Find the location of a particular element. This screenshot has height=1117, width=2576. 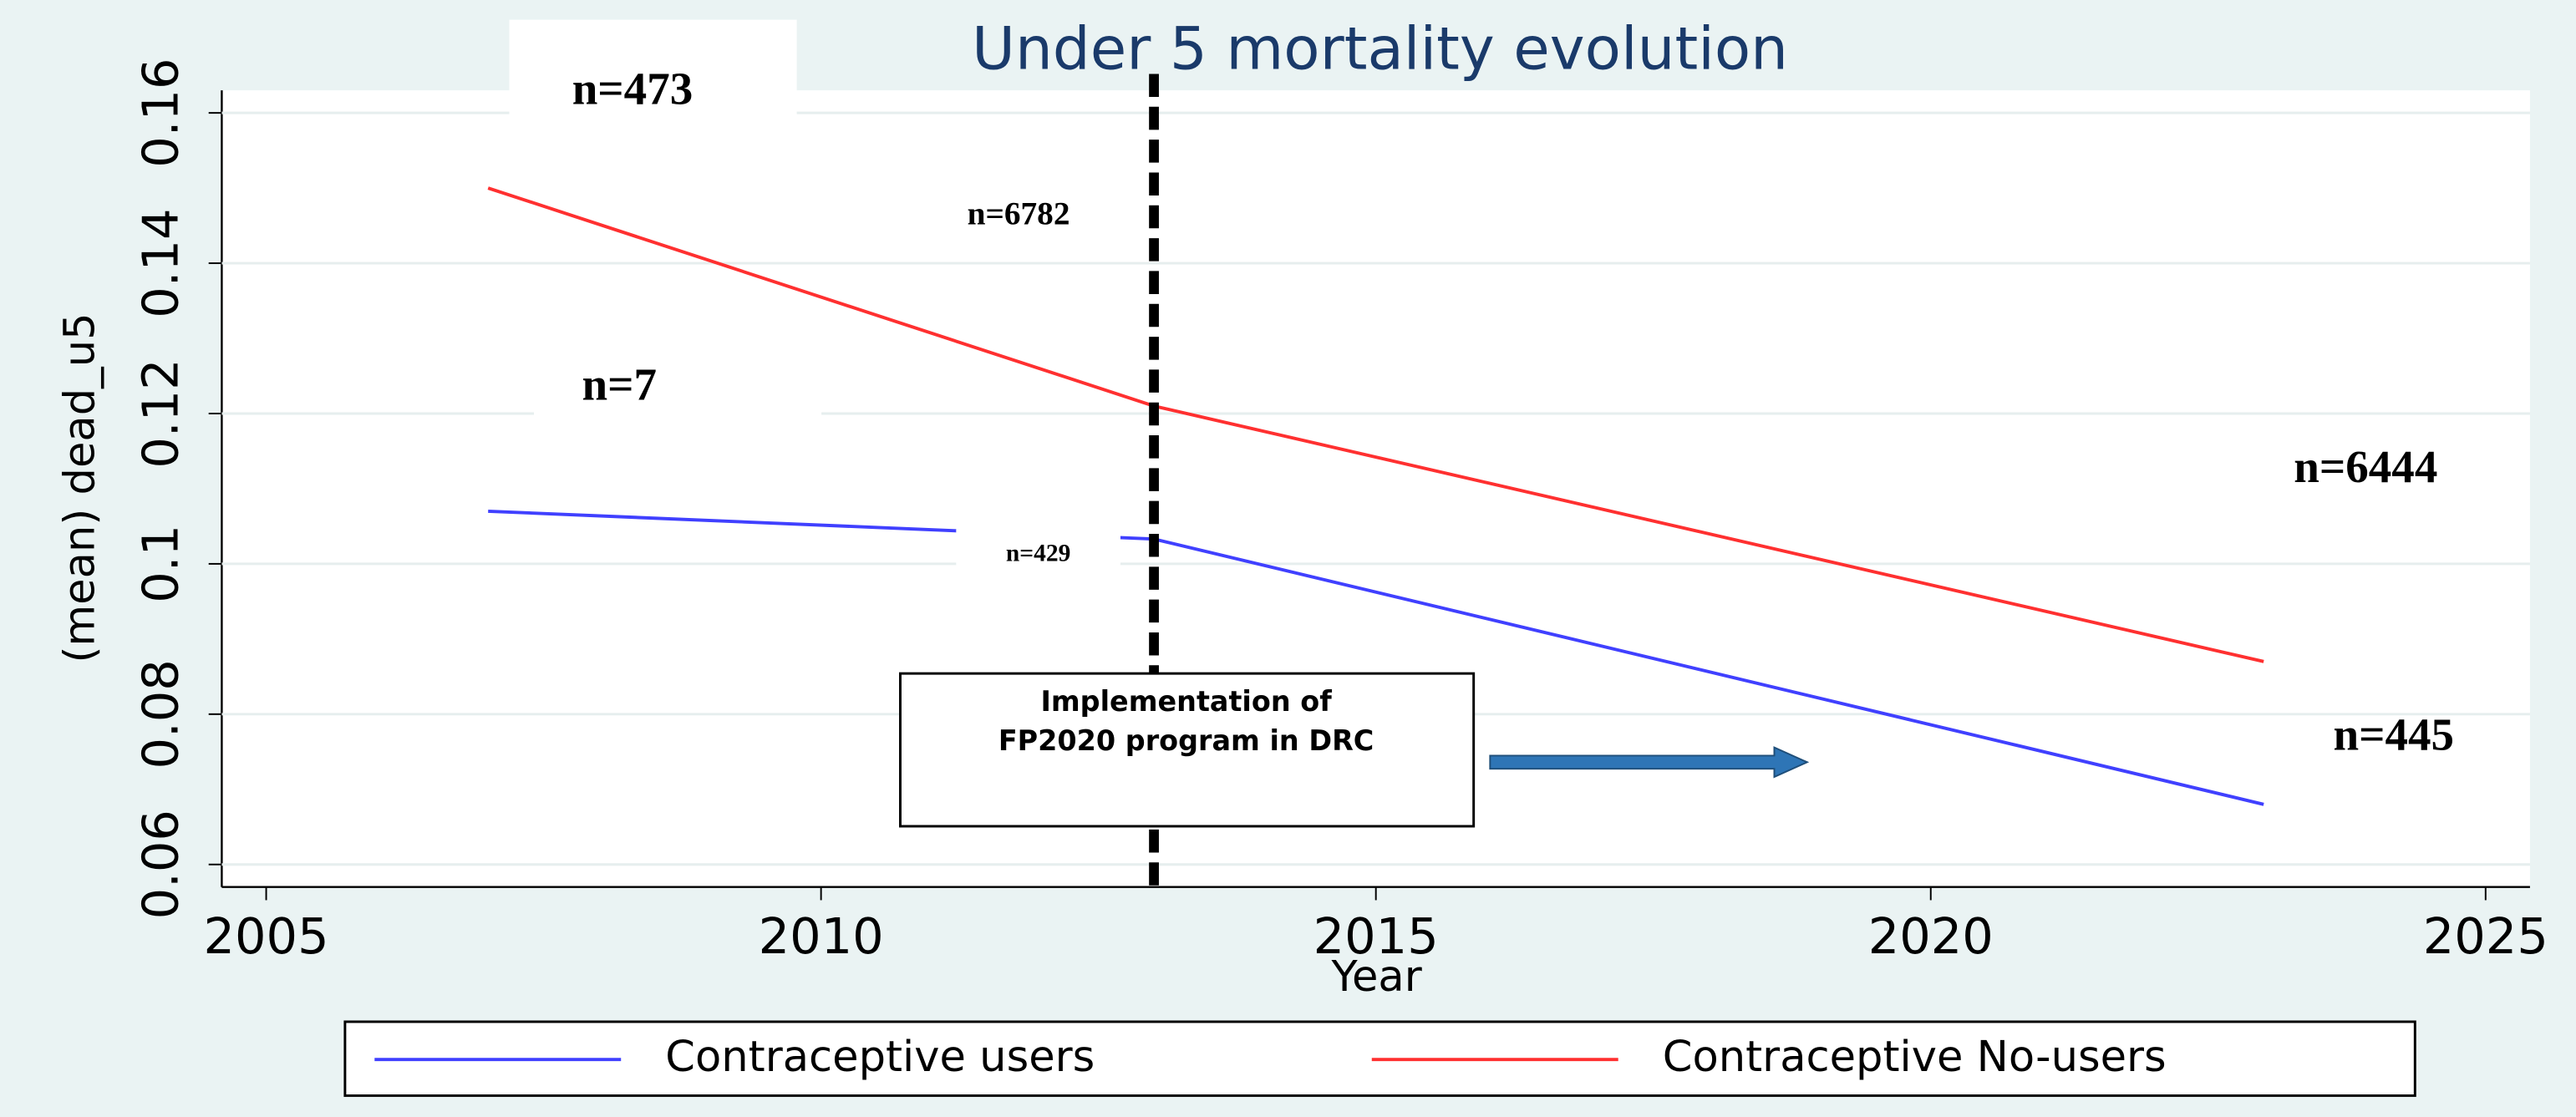

program-box is located at coordinates (1187, 750).